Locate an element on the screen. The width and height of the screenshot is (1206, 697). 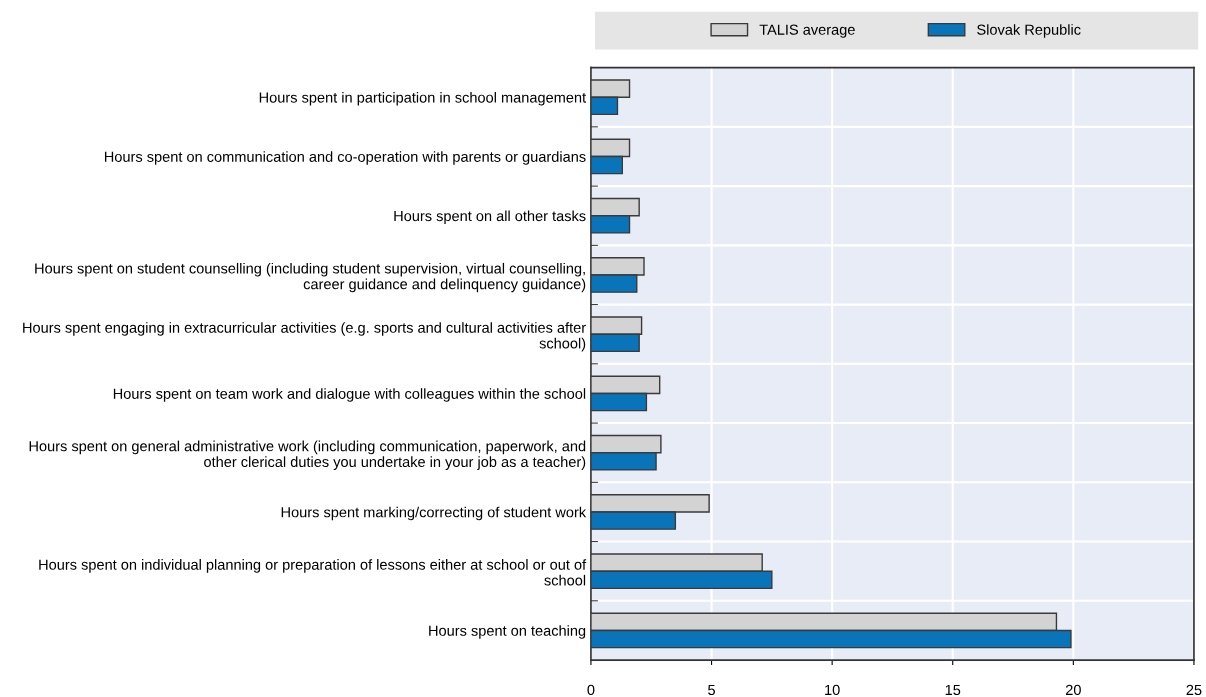
x-tick-label: 10 is located at coordinates (832, 690).